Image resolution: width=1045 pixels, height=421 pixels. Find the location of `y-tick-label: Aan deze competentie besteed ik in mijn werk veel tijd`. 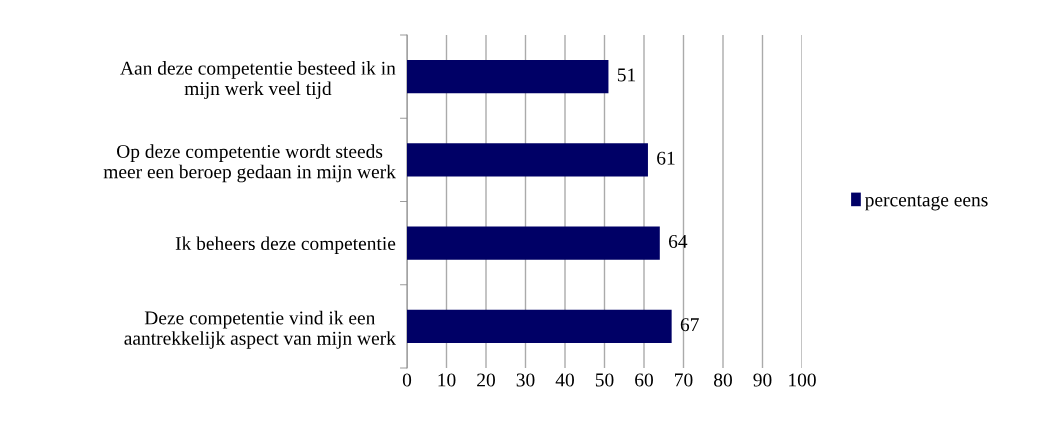

y-tick-label: Aan deze competentie besteed ik in mijn werk veel tijd is located at coordinates (258, 80).